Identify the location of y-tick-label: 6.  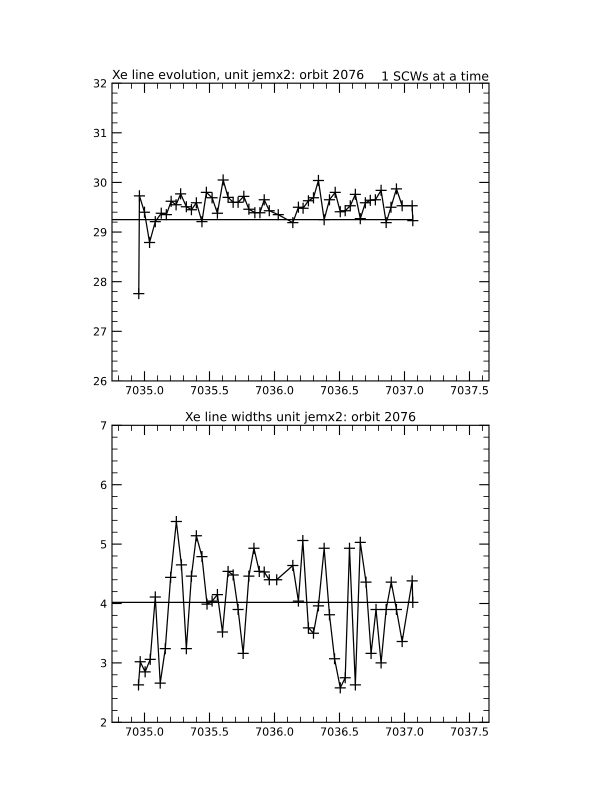
(103, 485).